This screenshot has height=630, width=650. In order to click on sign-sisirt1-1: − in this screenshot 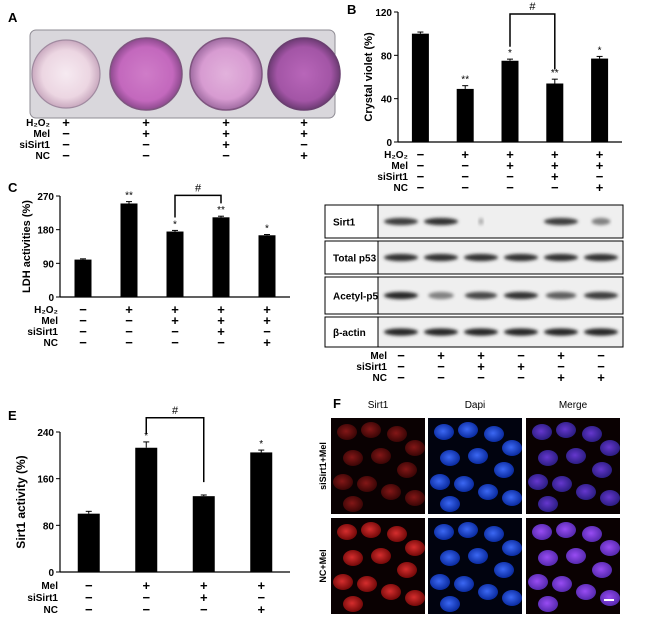, I will do `click(441, 366)`.